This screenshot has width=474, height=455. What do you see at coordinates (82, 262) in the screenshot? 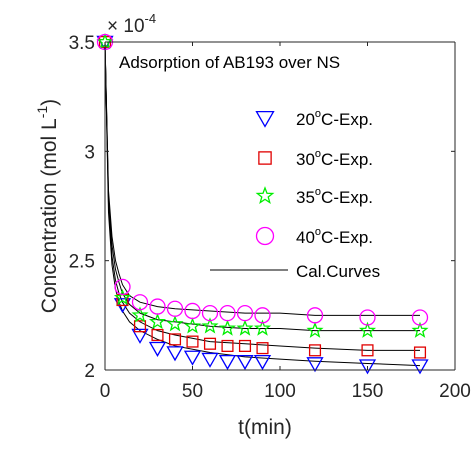
I see `y-tick-label: 2.5` at bounding box center [82, 262].